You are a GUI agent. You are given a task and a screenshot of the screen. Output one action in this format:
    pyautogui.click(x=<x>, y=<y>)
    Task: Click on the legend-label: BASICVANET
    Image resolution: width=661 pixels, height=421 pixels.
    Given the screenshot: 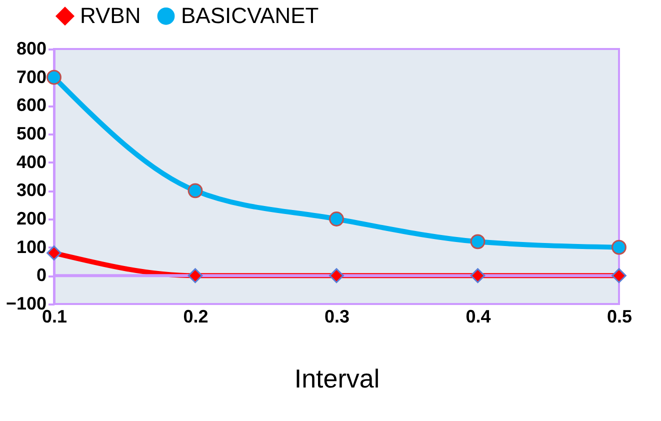 What is the action you would take?
    pyautogui.click(x=250, y=15)
    